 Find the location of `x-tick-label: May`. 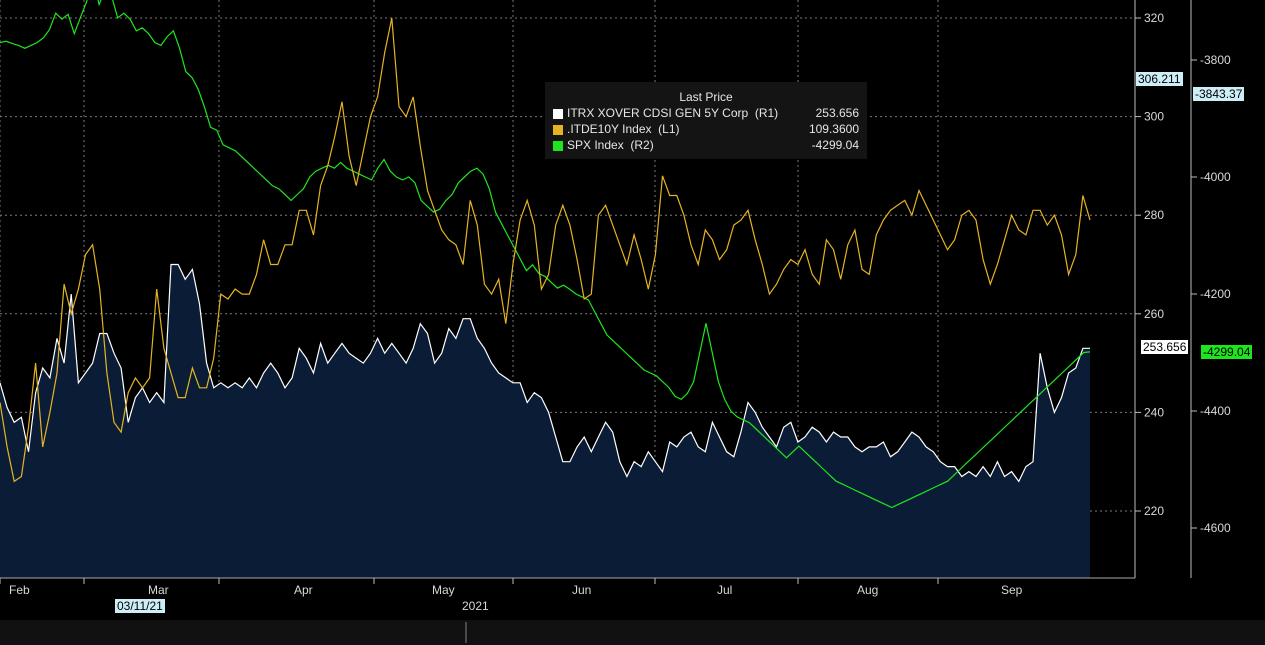

x-tick-label: May is located at coordinates (443, 590).